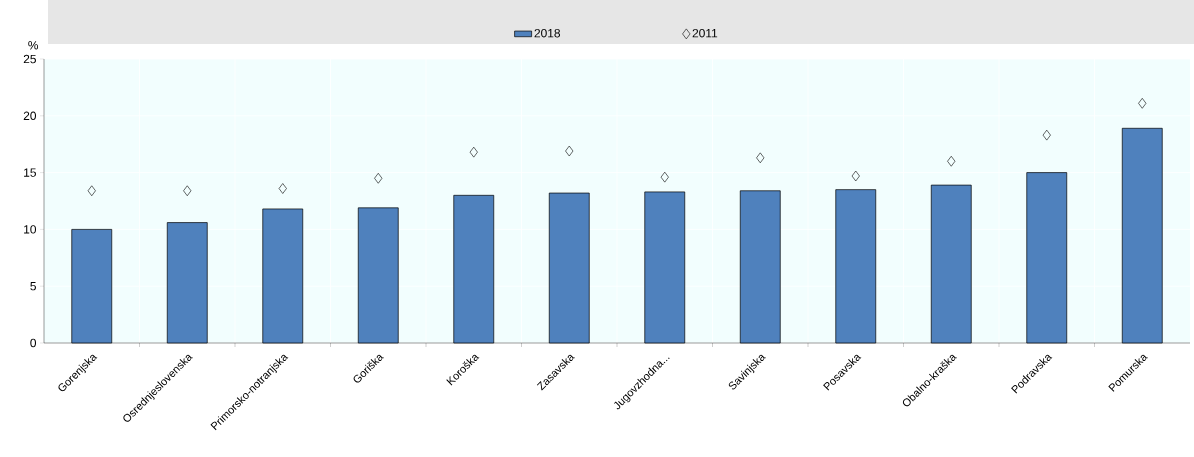  What do you see at coordinates (33, 343) in the screenshot?
I see `y-tick-label: 0` at bounding box center [33, 343].